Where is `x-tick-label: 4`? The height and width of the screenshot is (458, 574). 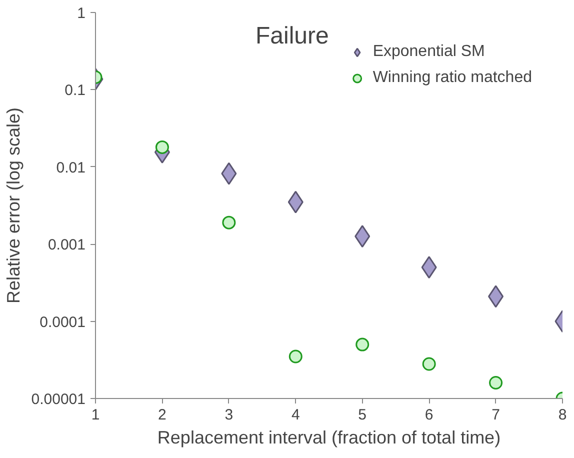
x-tick-label: 4 is located at coordinates (295, 415).